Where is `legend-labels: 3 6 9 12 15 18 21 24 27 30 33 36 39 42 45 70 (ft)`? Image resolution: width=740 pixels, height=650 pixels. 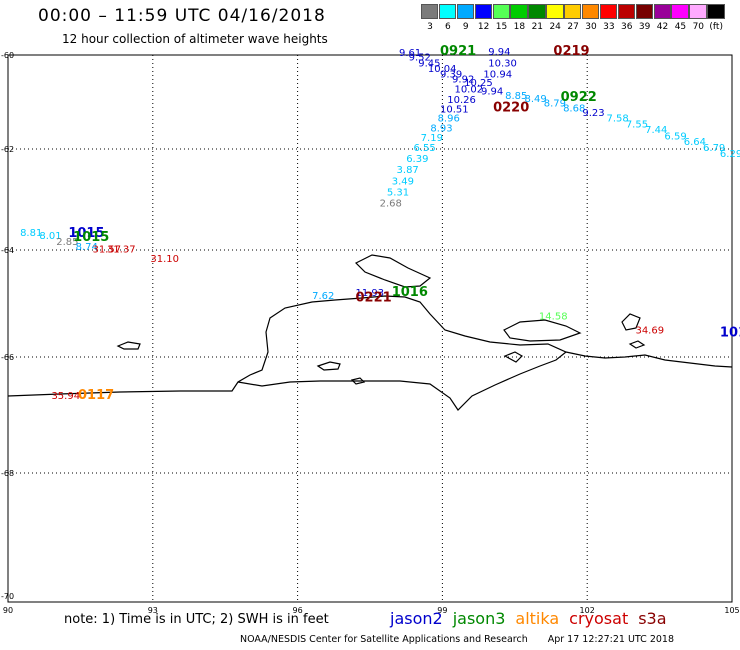
legend-labels: 3 6 9 12 15 18 21 24 27 30 33 36 39 42 45 70 (ft) is located at coordinates (573, 27).